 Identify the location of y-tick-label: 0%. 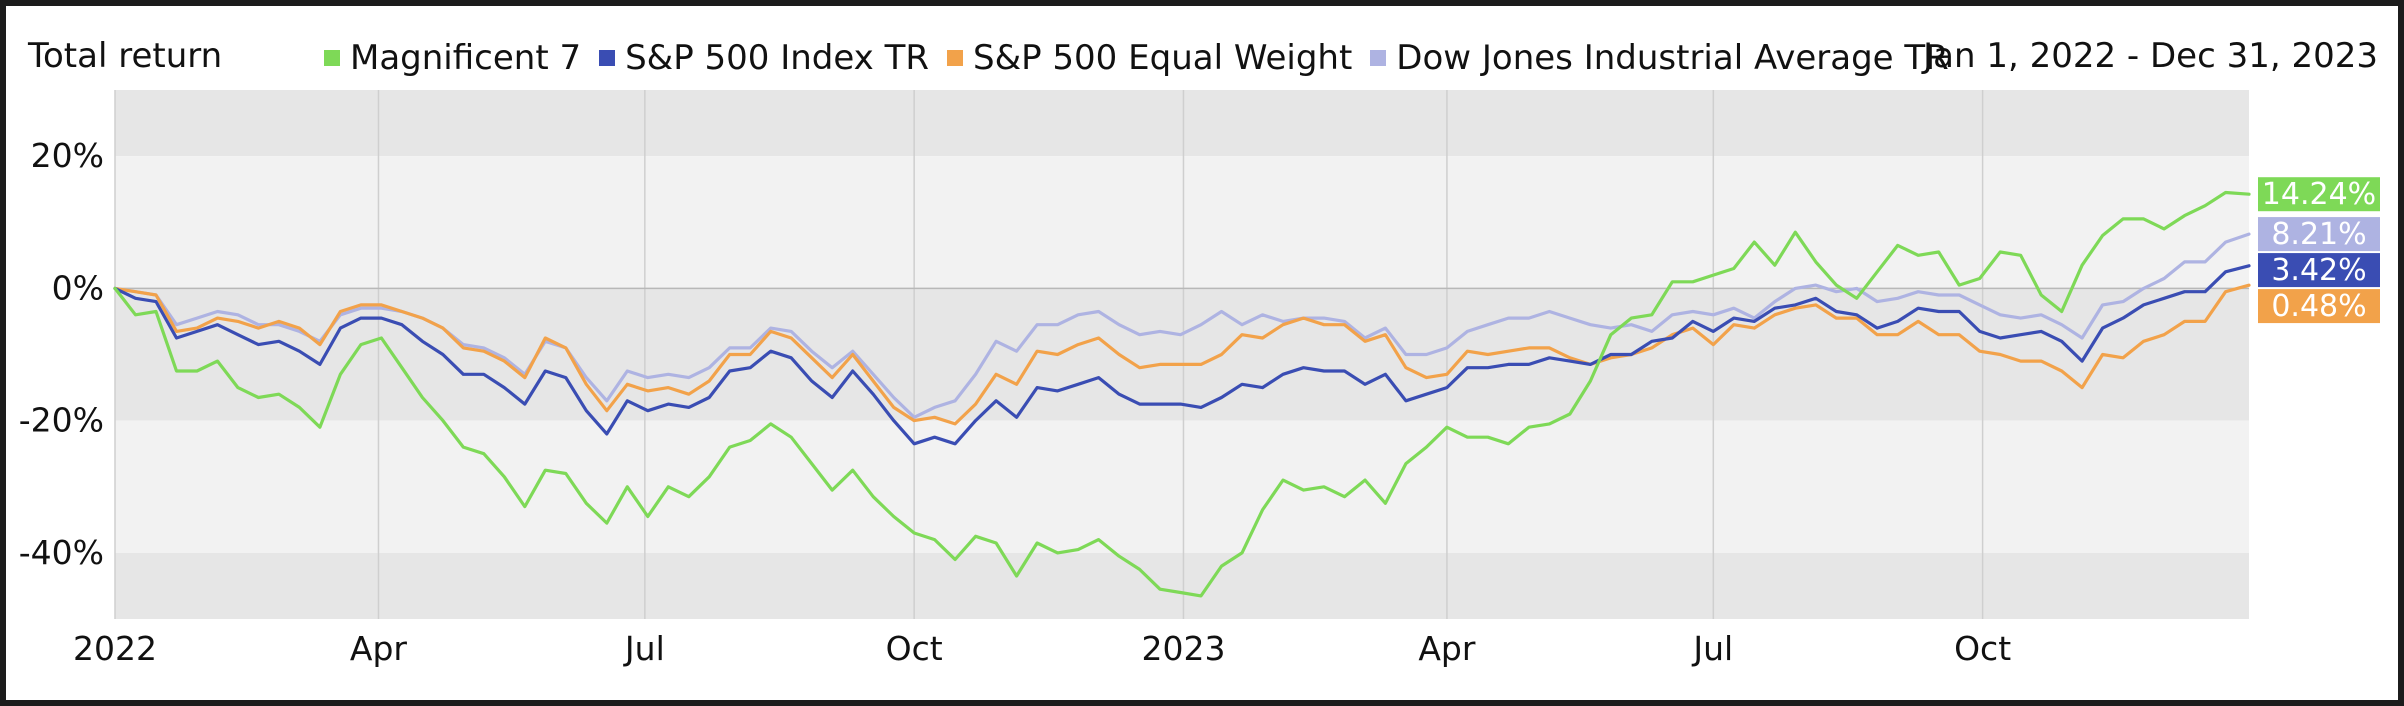
(78, 287).